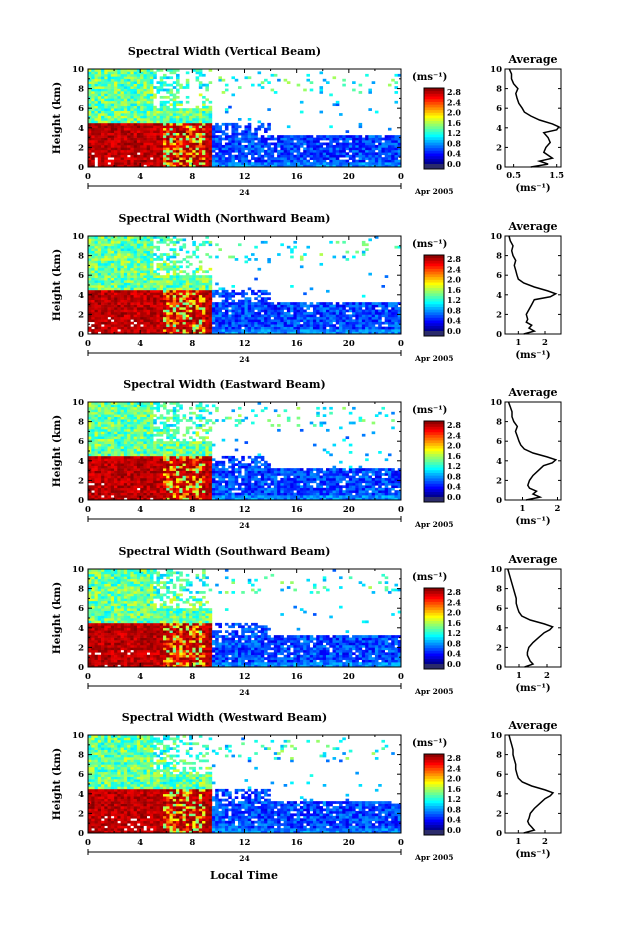 The height and width of the screenshot is (929, 621). I want to click on colorbar-under, so click(434, 666).